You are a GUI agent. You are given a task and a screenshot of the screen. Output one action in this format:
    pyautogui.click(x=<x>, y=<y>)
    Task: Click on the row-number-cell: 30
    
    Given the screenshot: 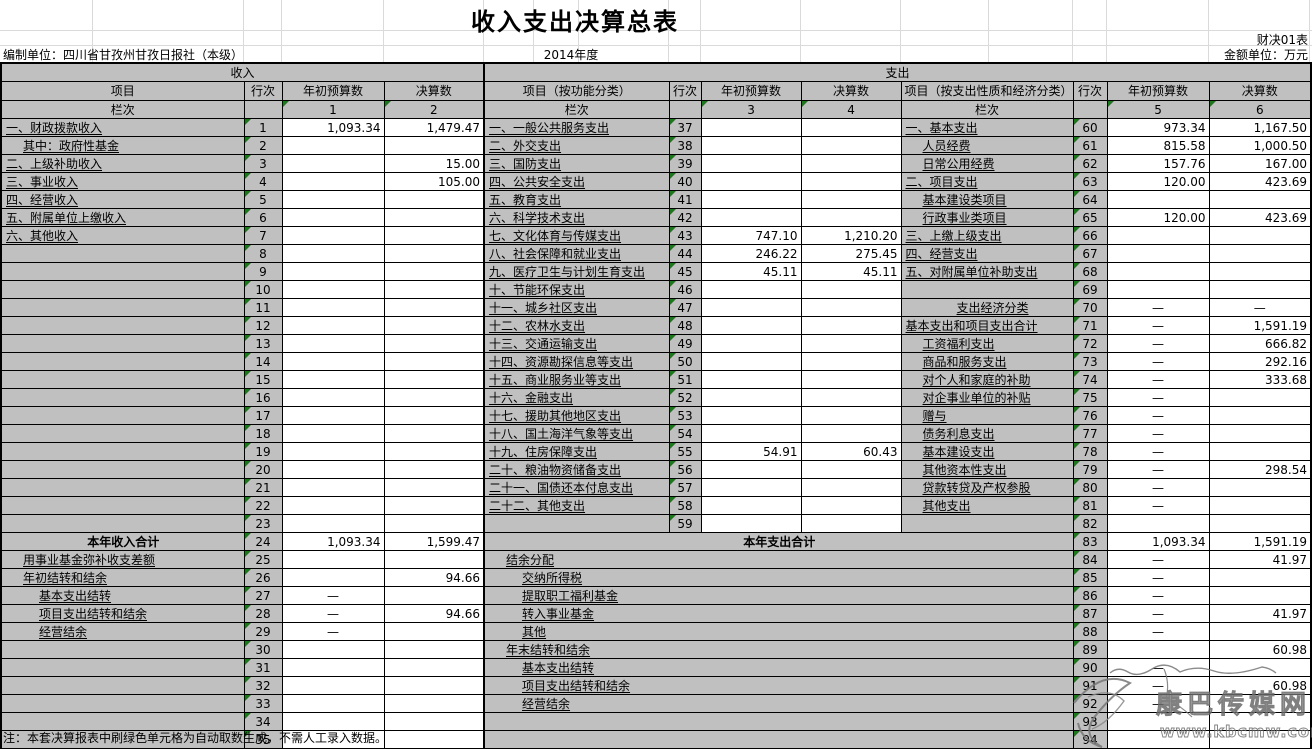 What is the action you would take?
    pyautogui.click(x=263, y=649)
    